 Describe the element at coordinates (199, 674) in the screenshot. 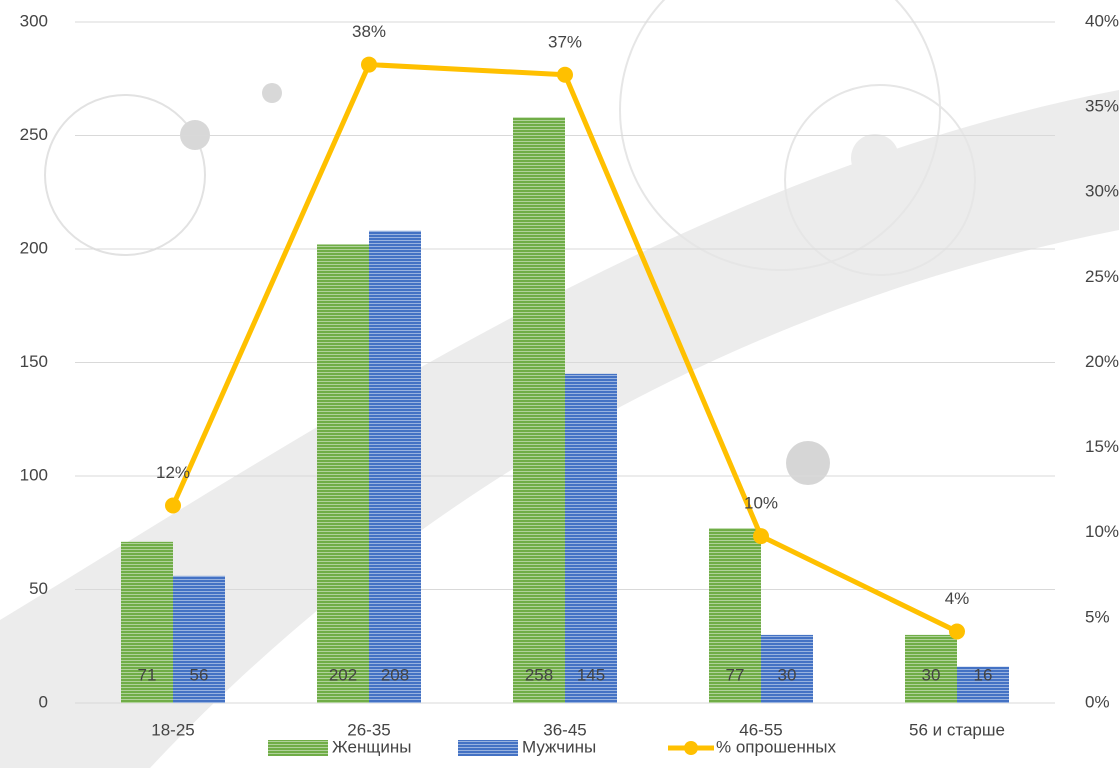

I see `bar-value-label: 56` at that location.